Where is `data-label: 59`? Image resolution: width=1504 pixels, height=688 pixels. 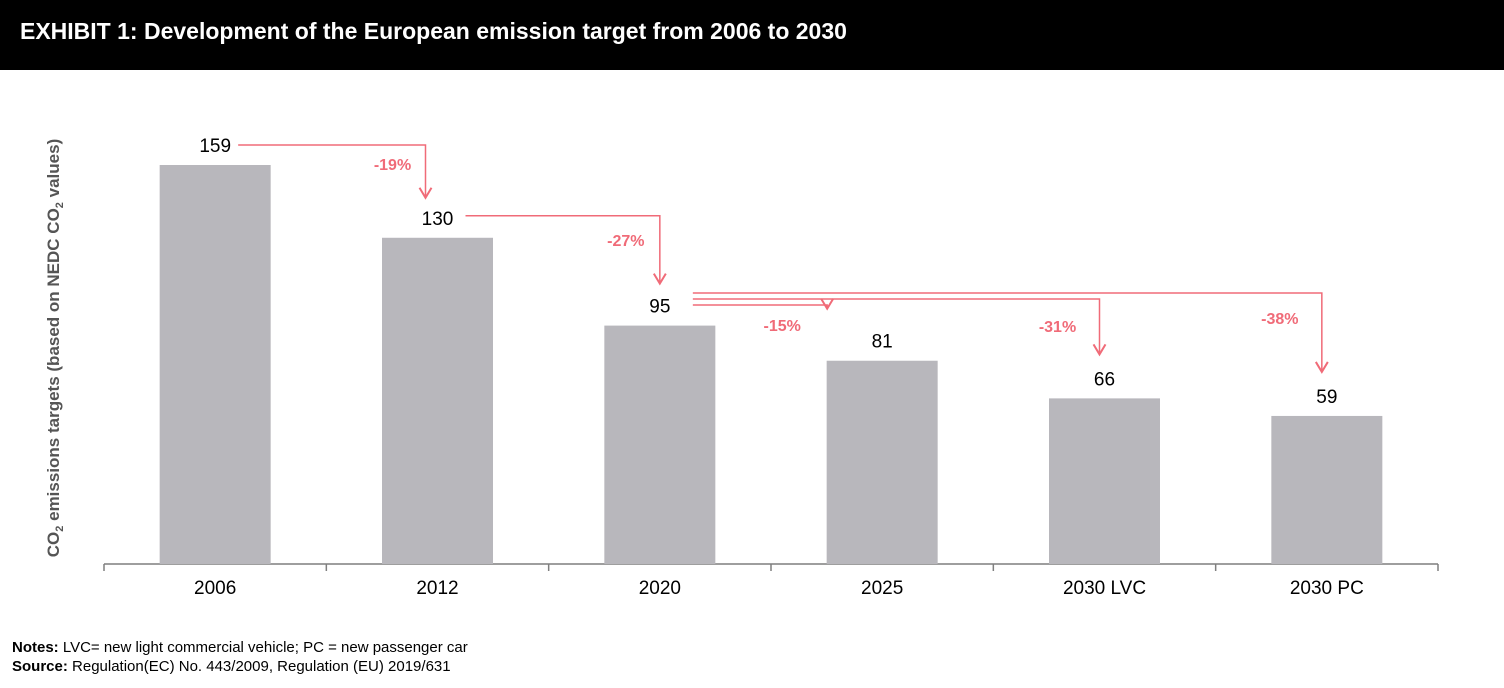 data-label: 59 is located at coordinates (1326, 397).